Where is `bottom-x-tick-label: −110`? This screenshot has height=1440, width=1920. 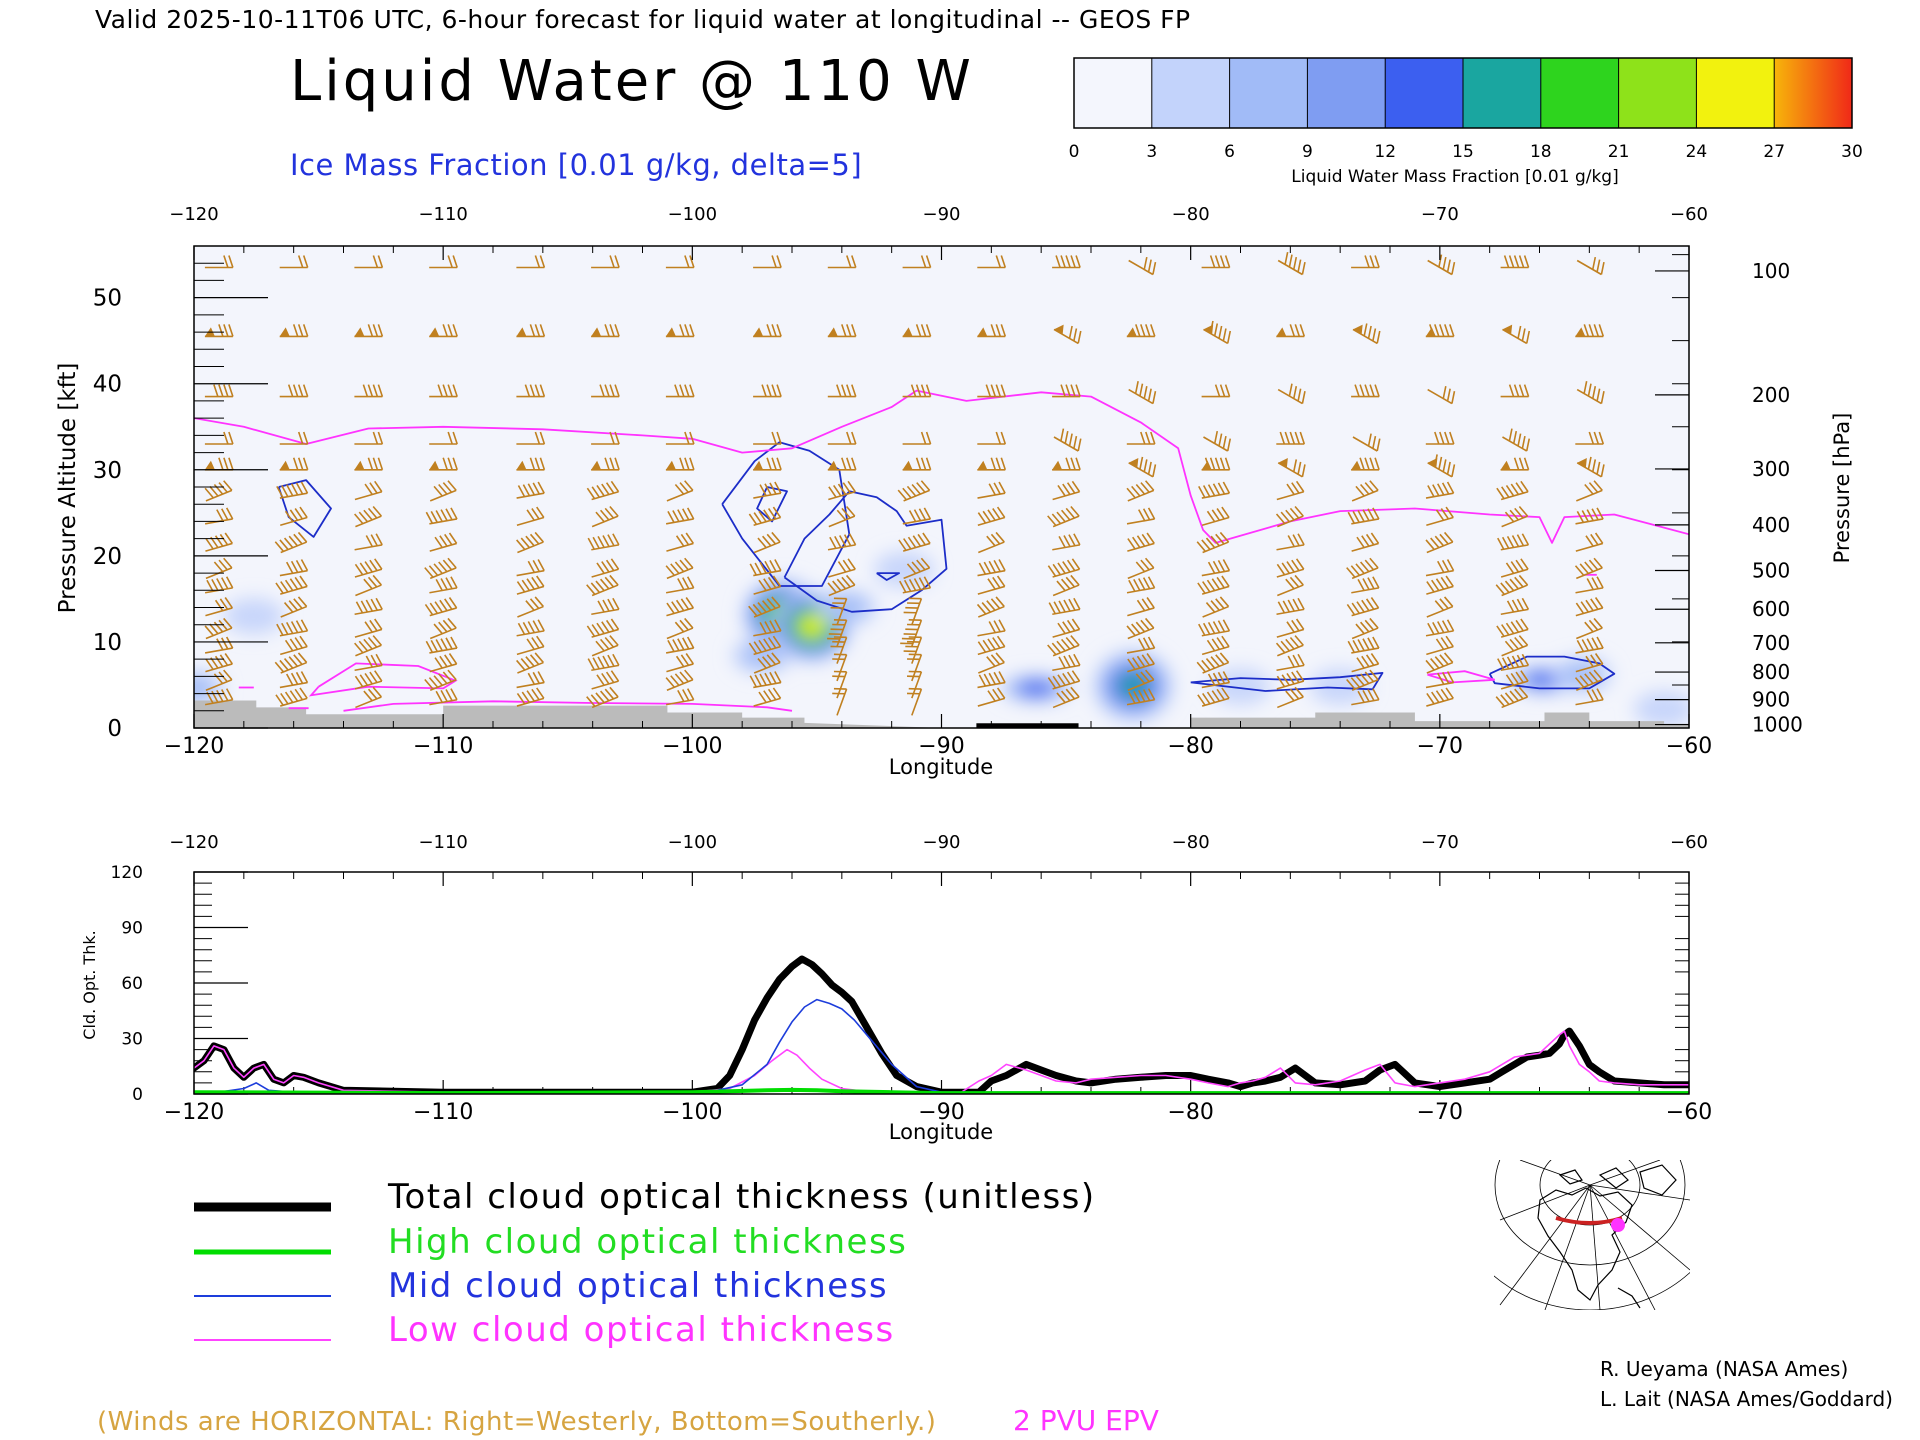 bottom-x-tick-label: −110 is located at coordinates (443, 1112).